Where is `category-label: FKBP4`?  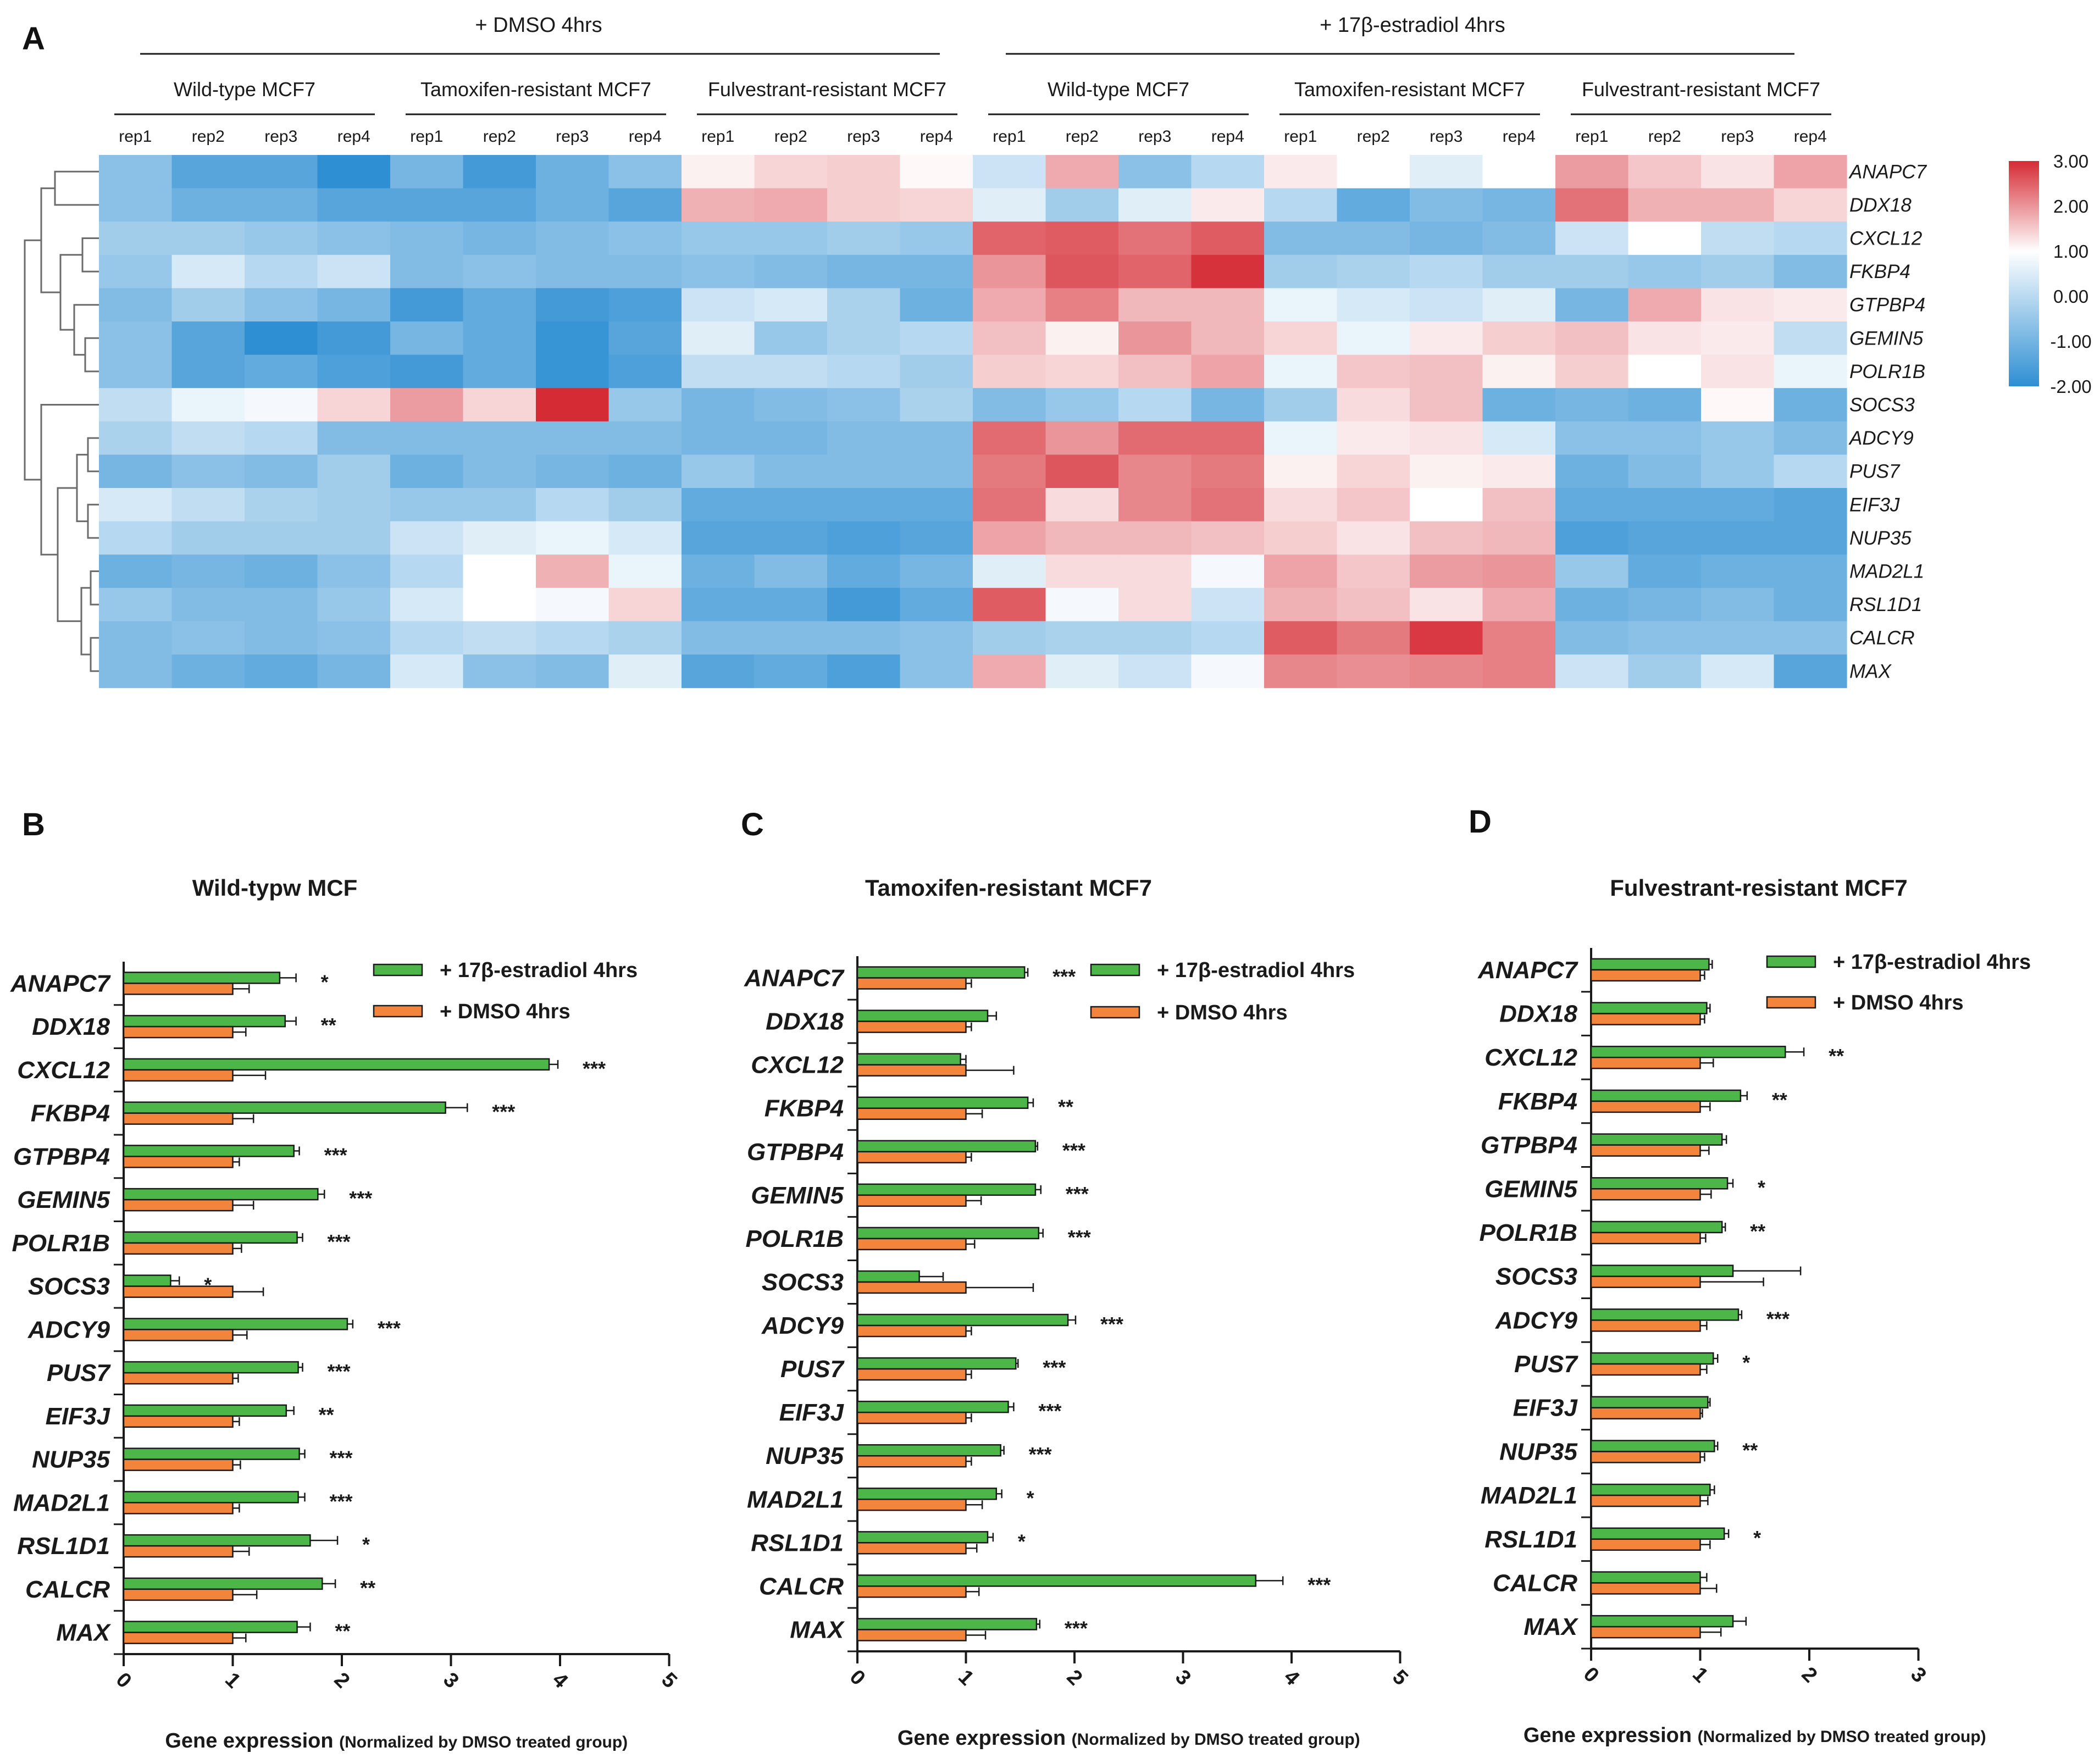
category-label: FKBP4 is located at coordinates (804, 1108).